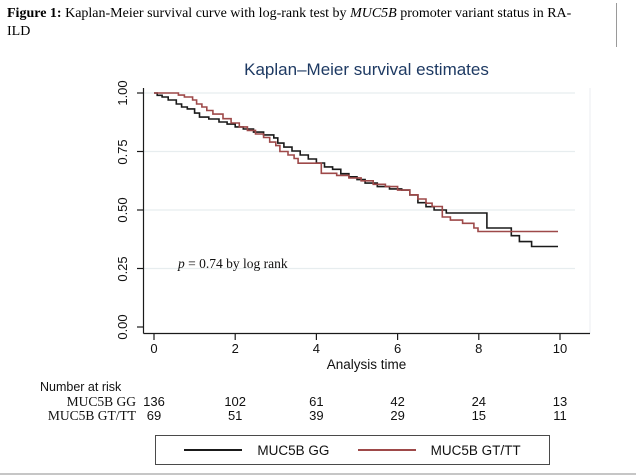 The image size is (636, 475). I want to click on risk-value: 51, so click(235, 415).